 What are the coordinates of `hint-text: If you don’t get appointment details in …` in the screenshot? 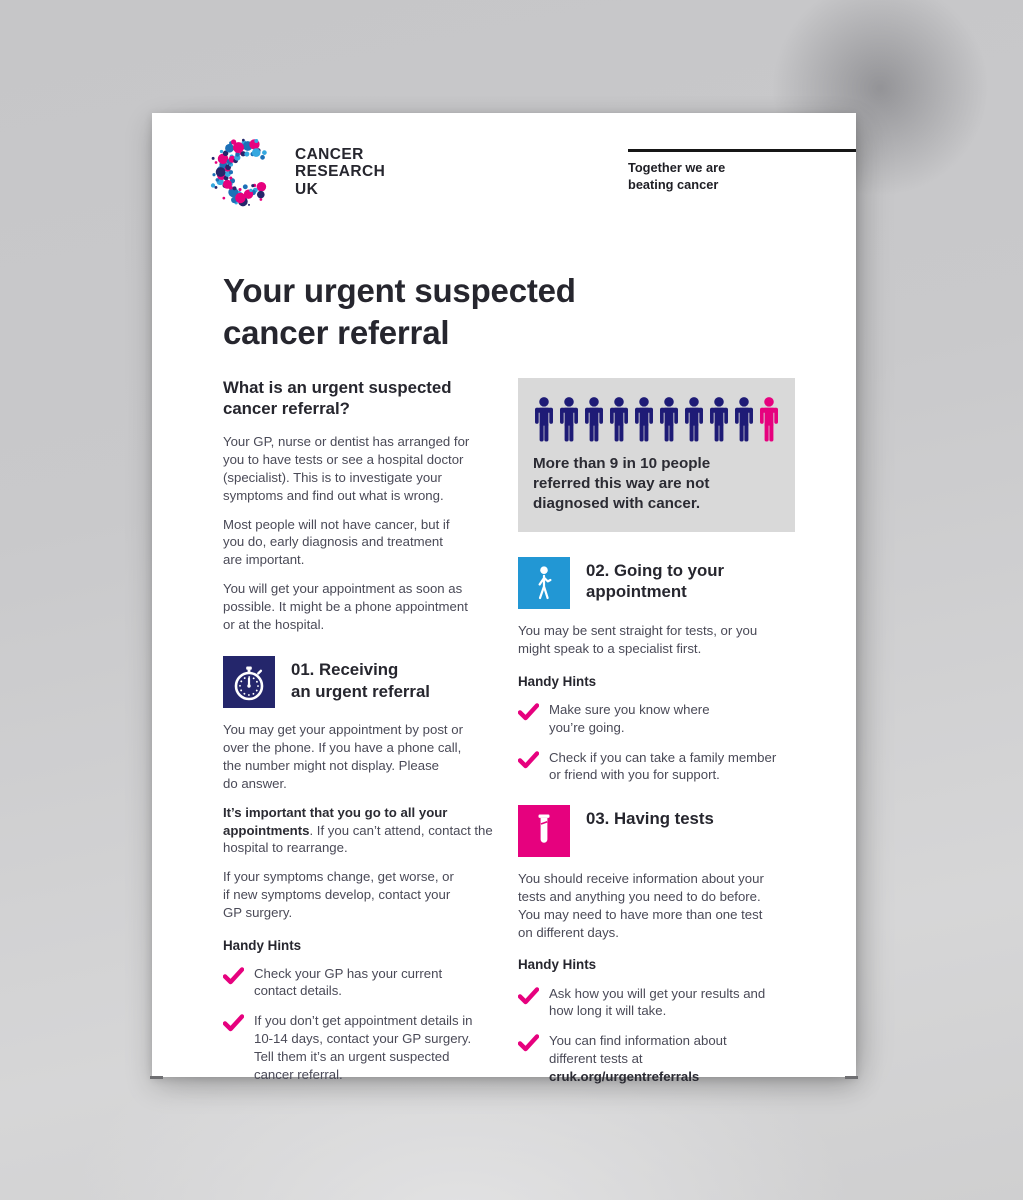 It's located at (363, 1047).